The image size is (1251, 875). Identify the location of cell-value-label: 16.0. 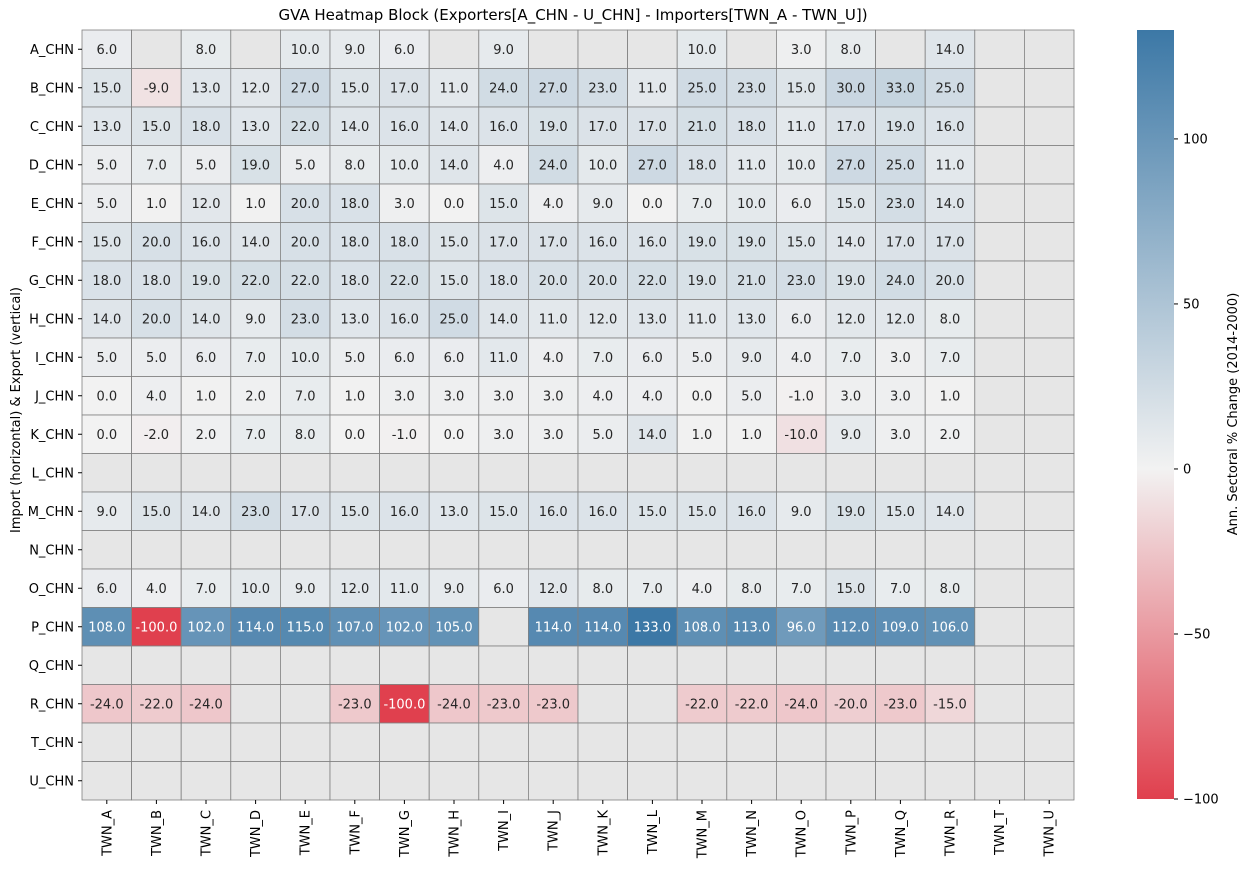
(602, 512).